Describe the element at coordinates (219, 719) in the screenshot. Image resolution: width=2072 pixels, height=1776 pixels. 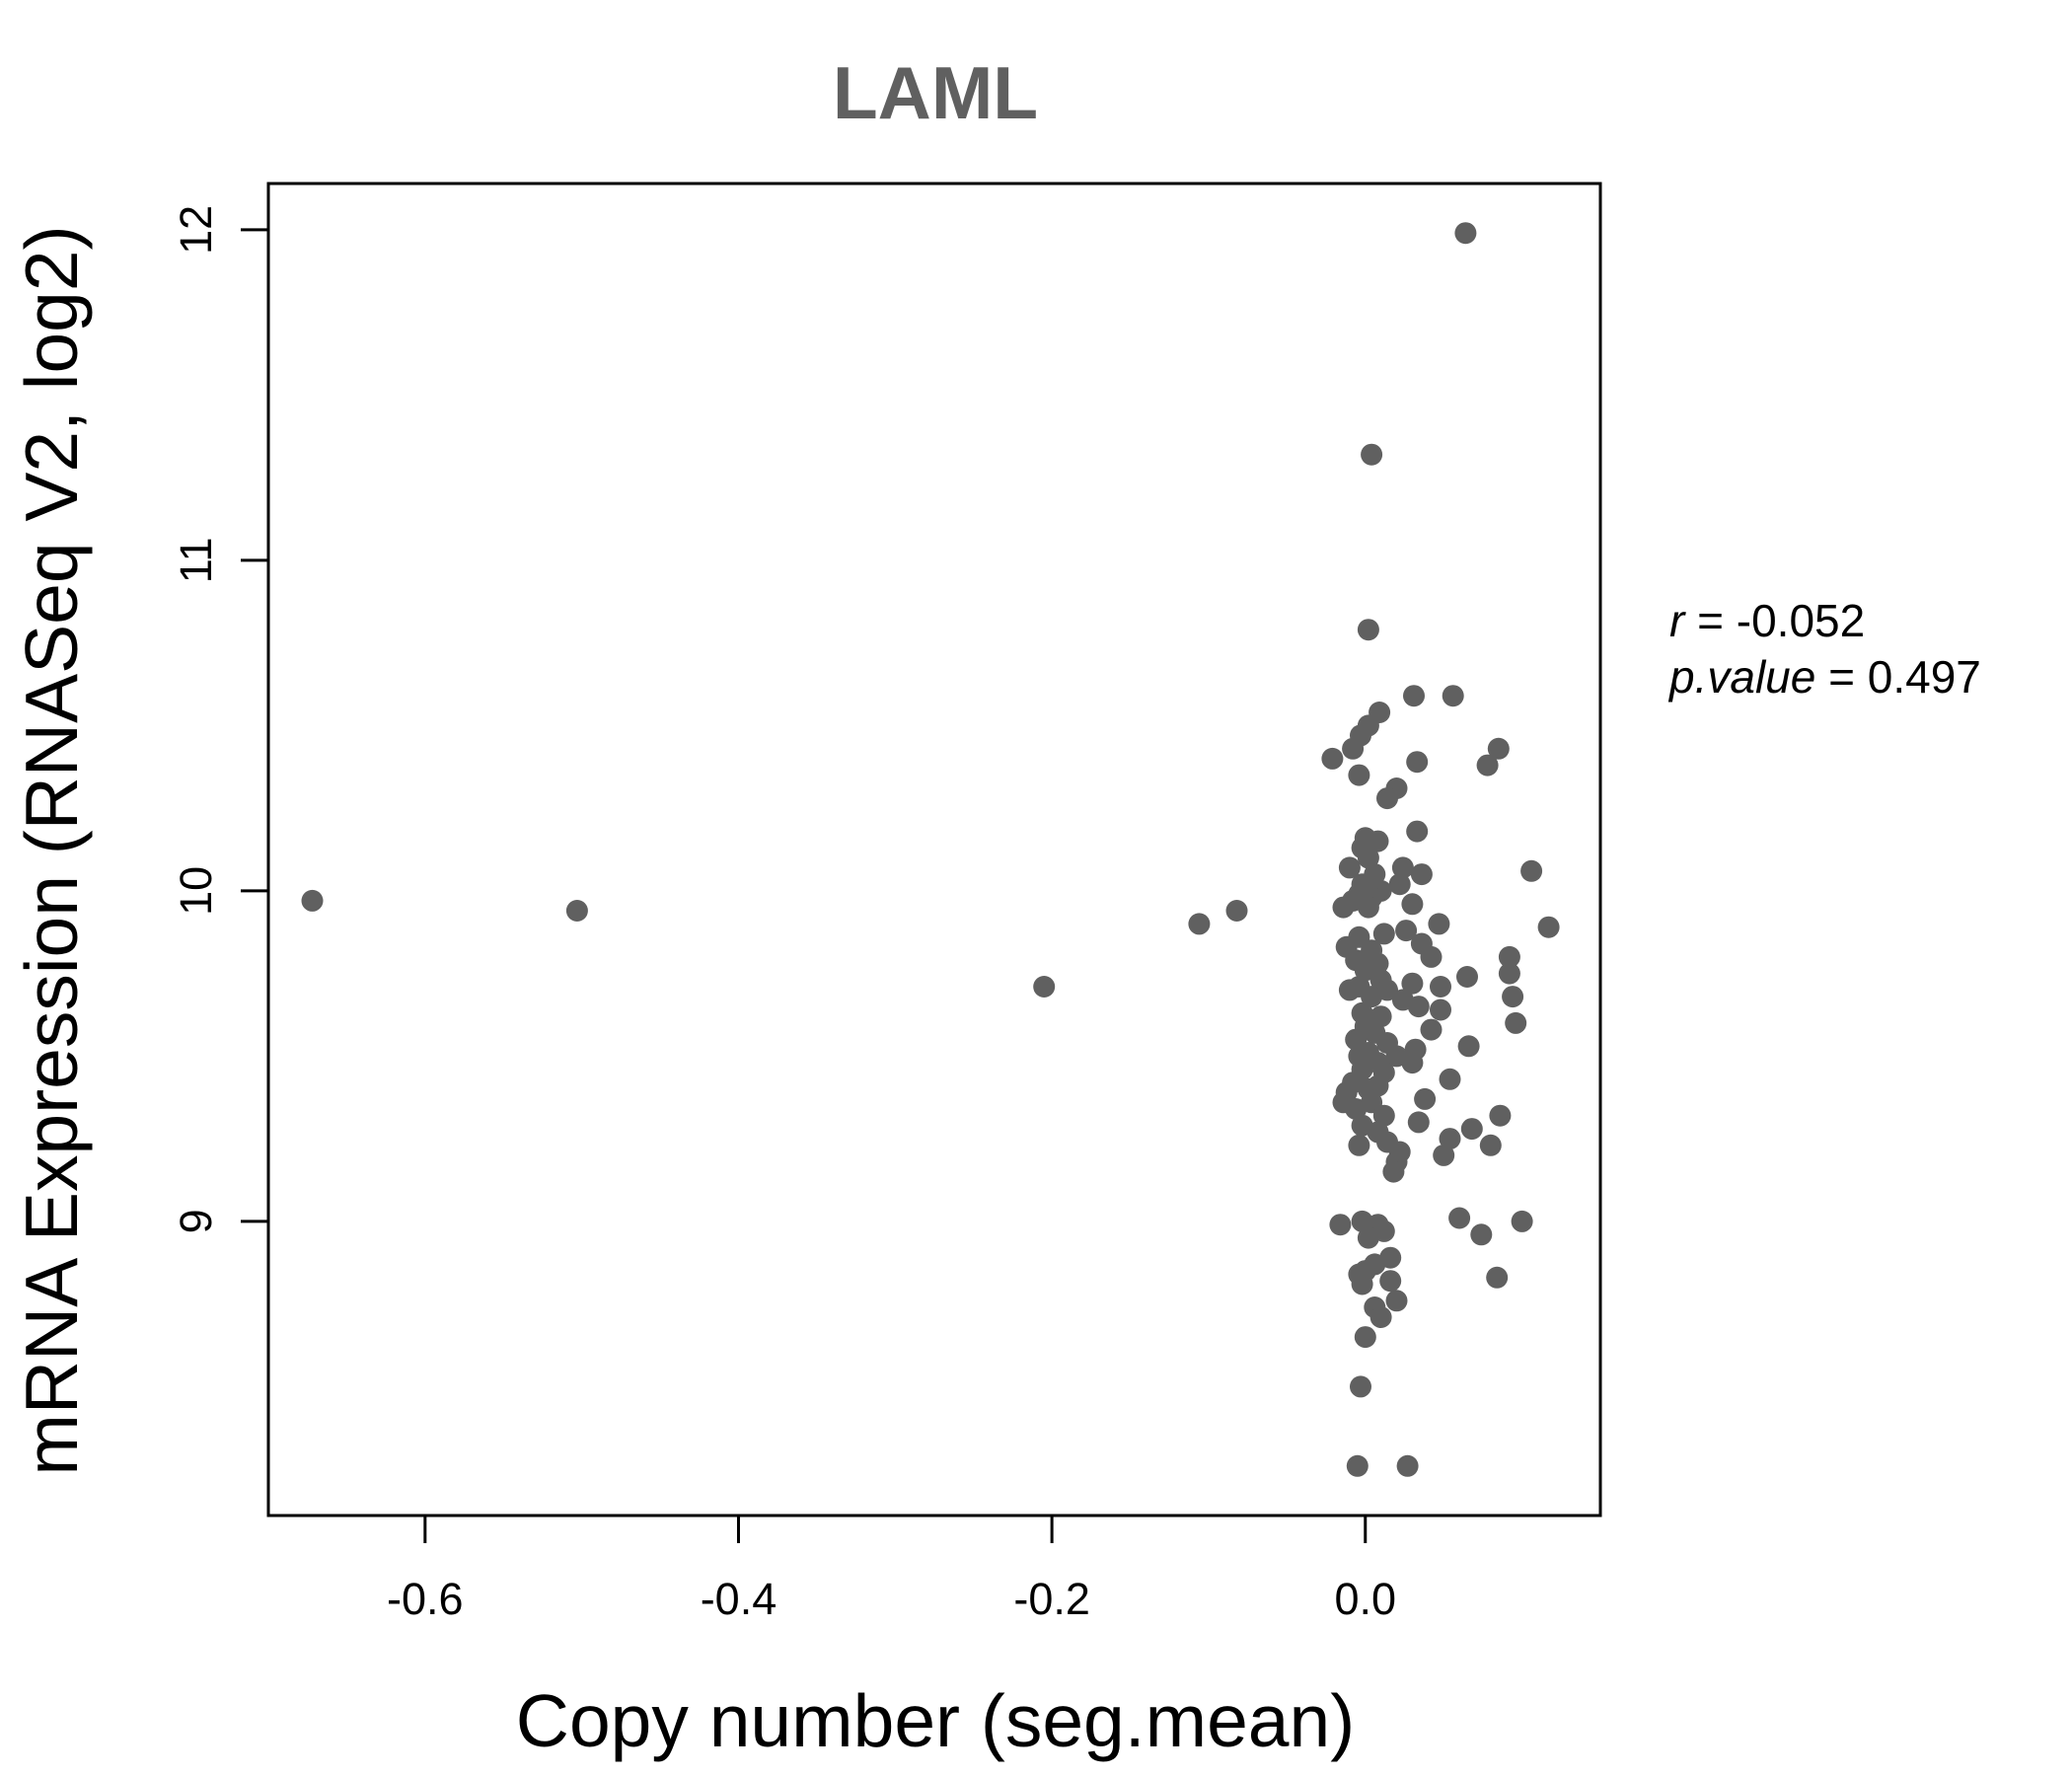
I see `y-axis: 9 10 11 12` at that location.